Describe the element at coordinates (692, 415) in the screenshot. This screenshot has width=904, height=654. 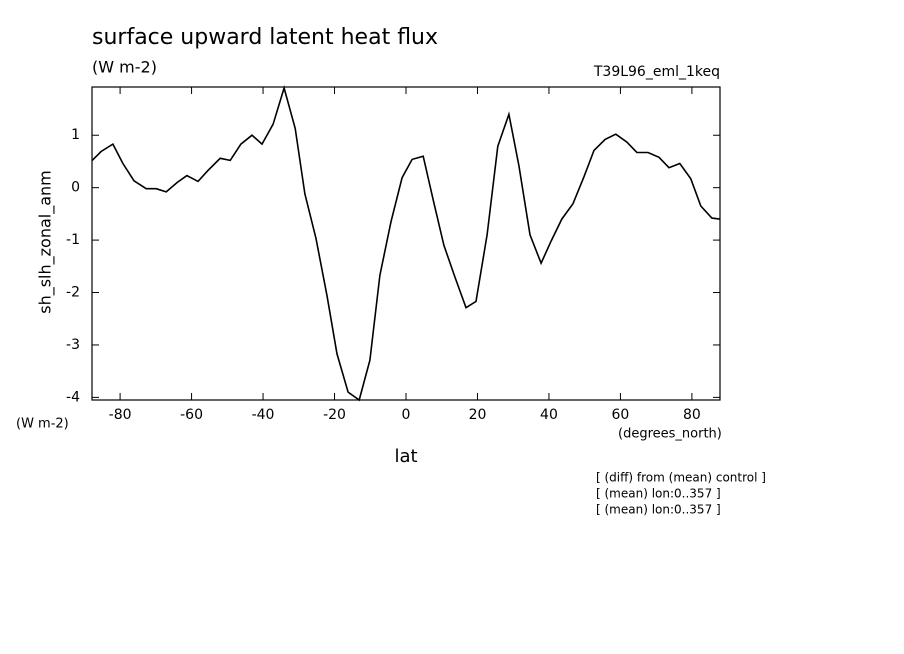
I see `x-tick-label: 80` at that location.